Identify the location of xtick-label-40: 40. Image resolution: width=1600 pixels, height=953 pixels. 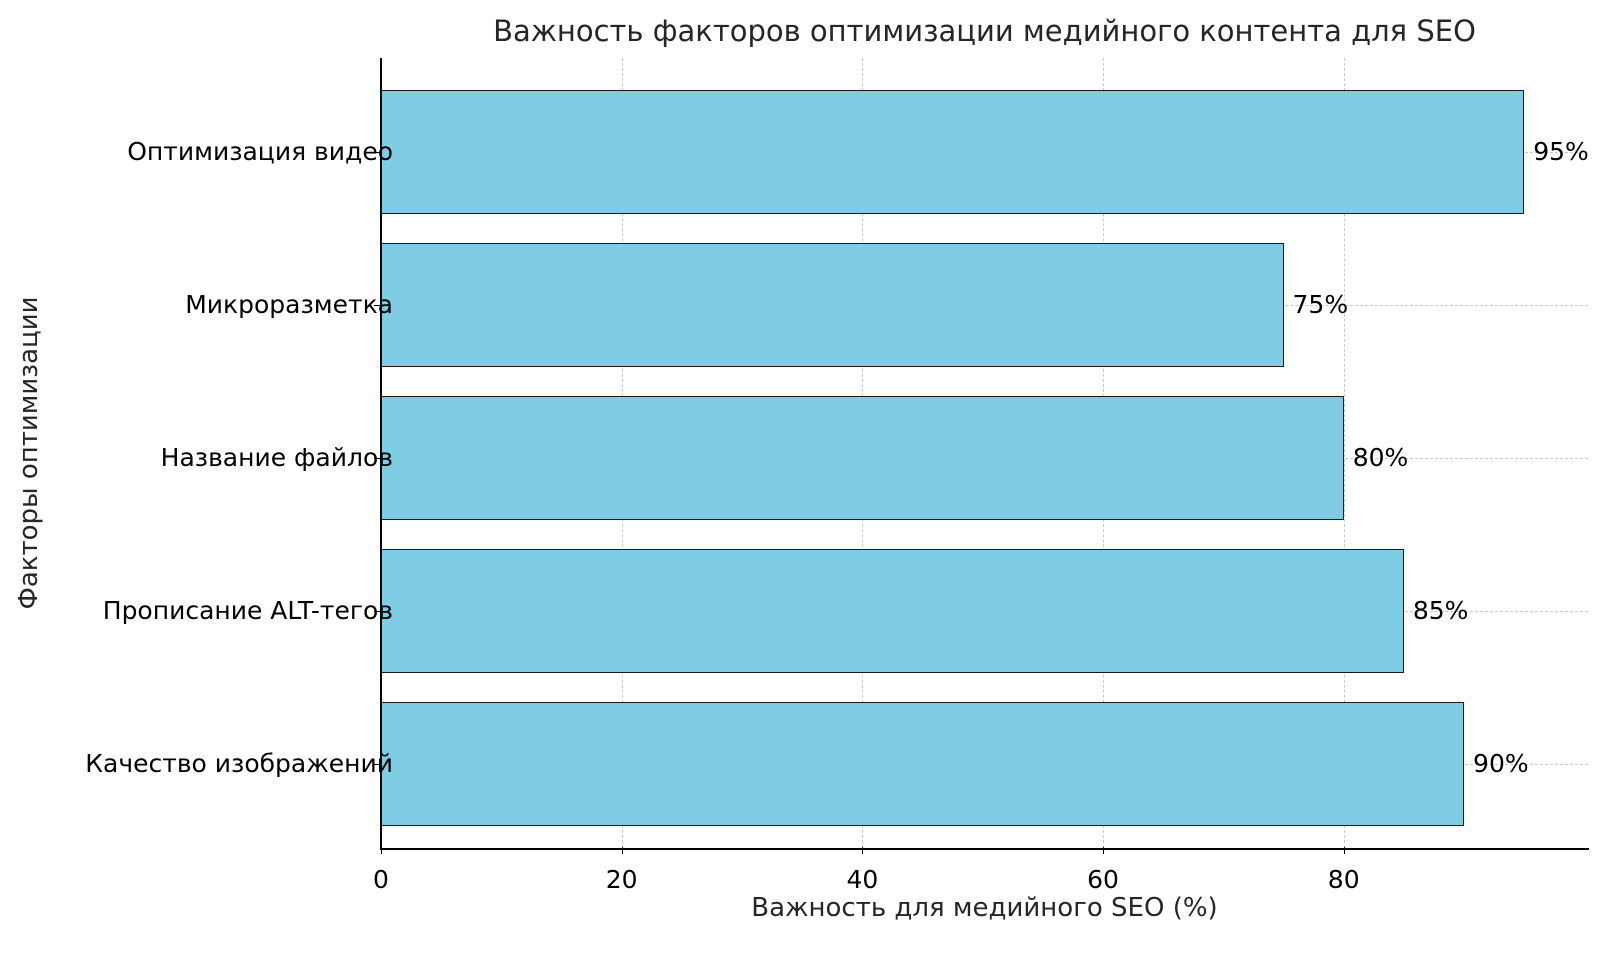
(862, 879).